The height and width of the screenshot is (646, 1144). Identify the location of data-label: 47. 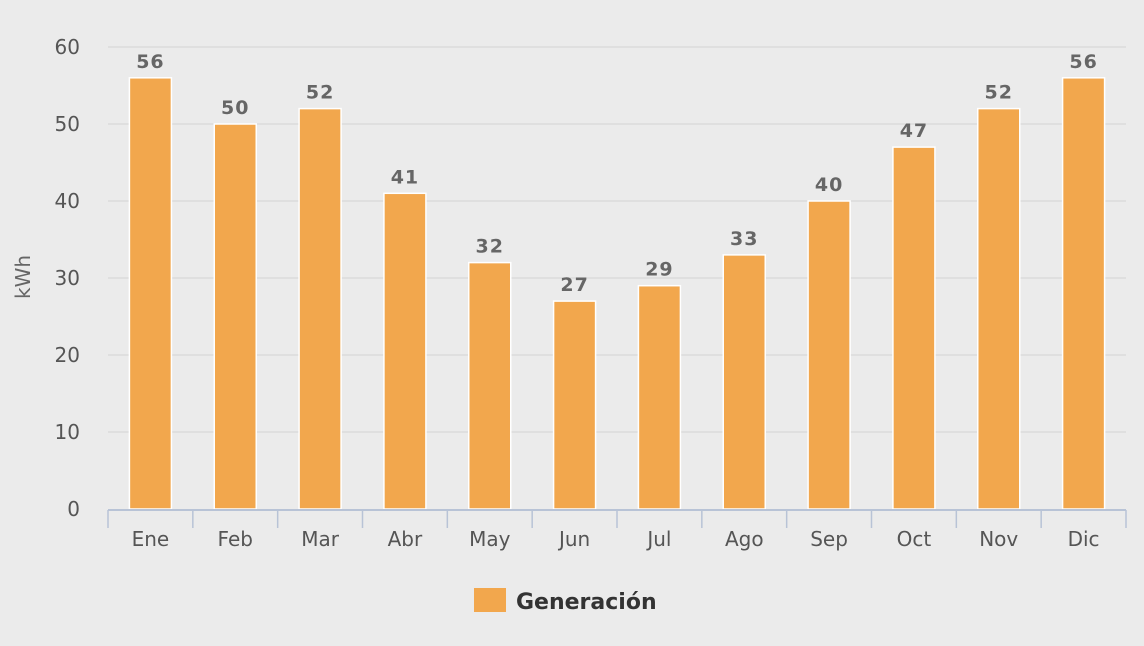
(914, 131).